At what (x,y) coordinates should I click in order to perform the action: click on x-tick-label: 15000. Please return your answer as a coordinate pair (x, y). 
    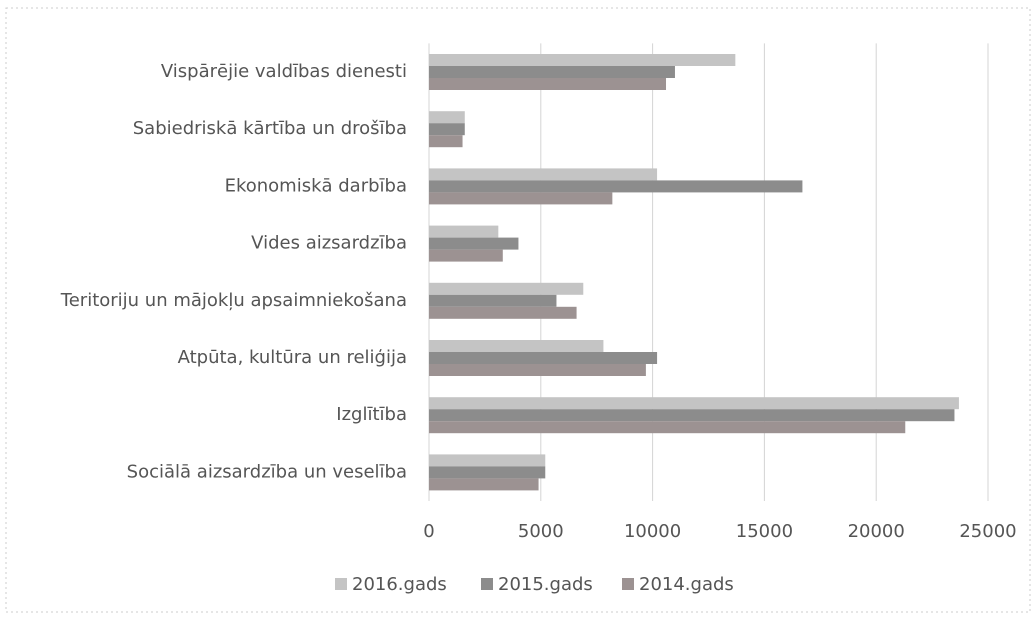
    Looking at the image, I should click on (764, 531).